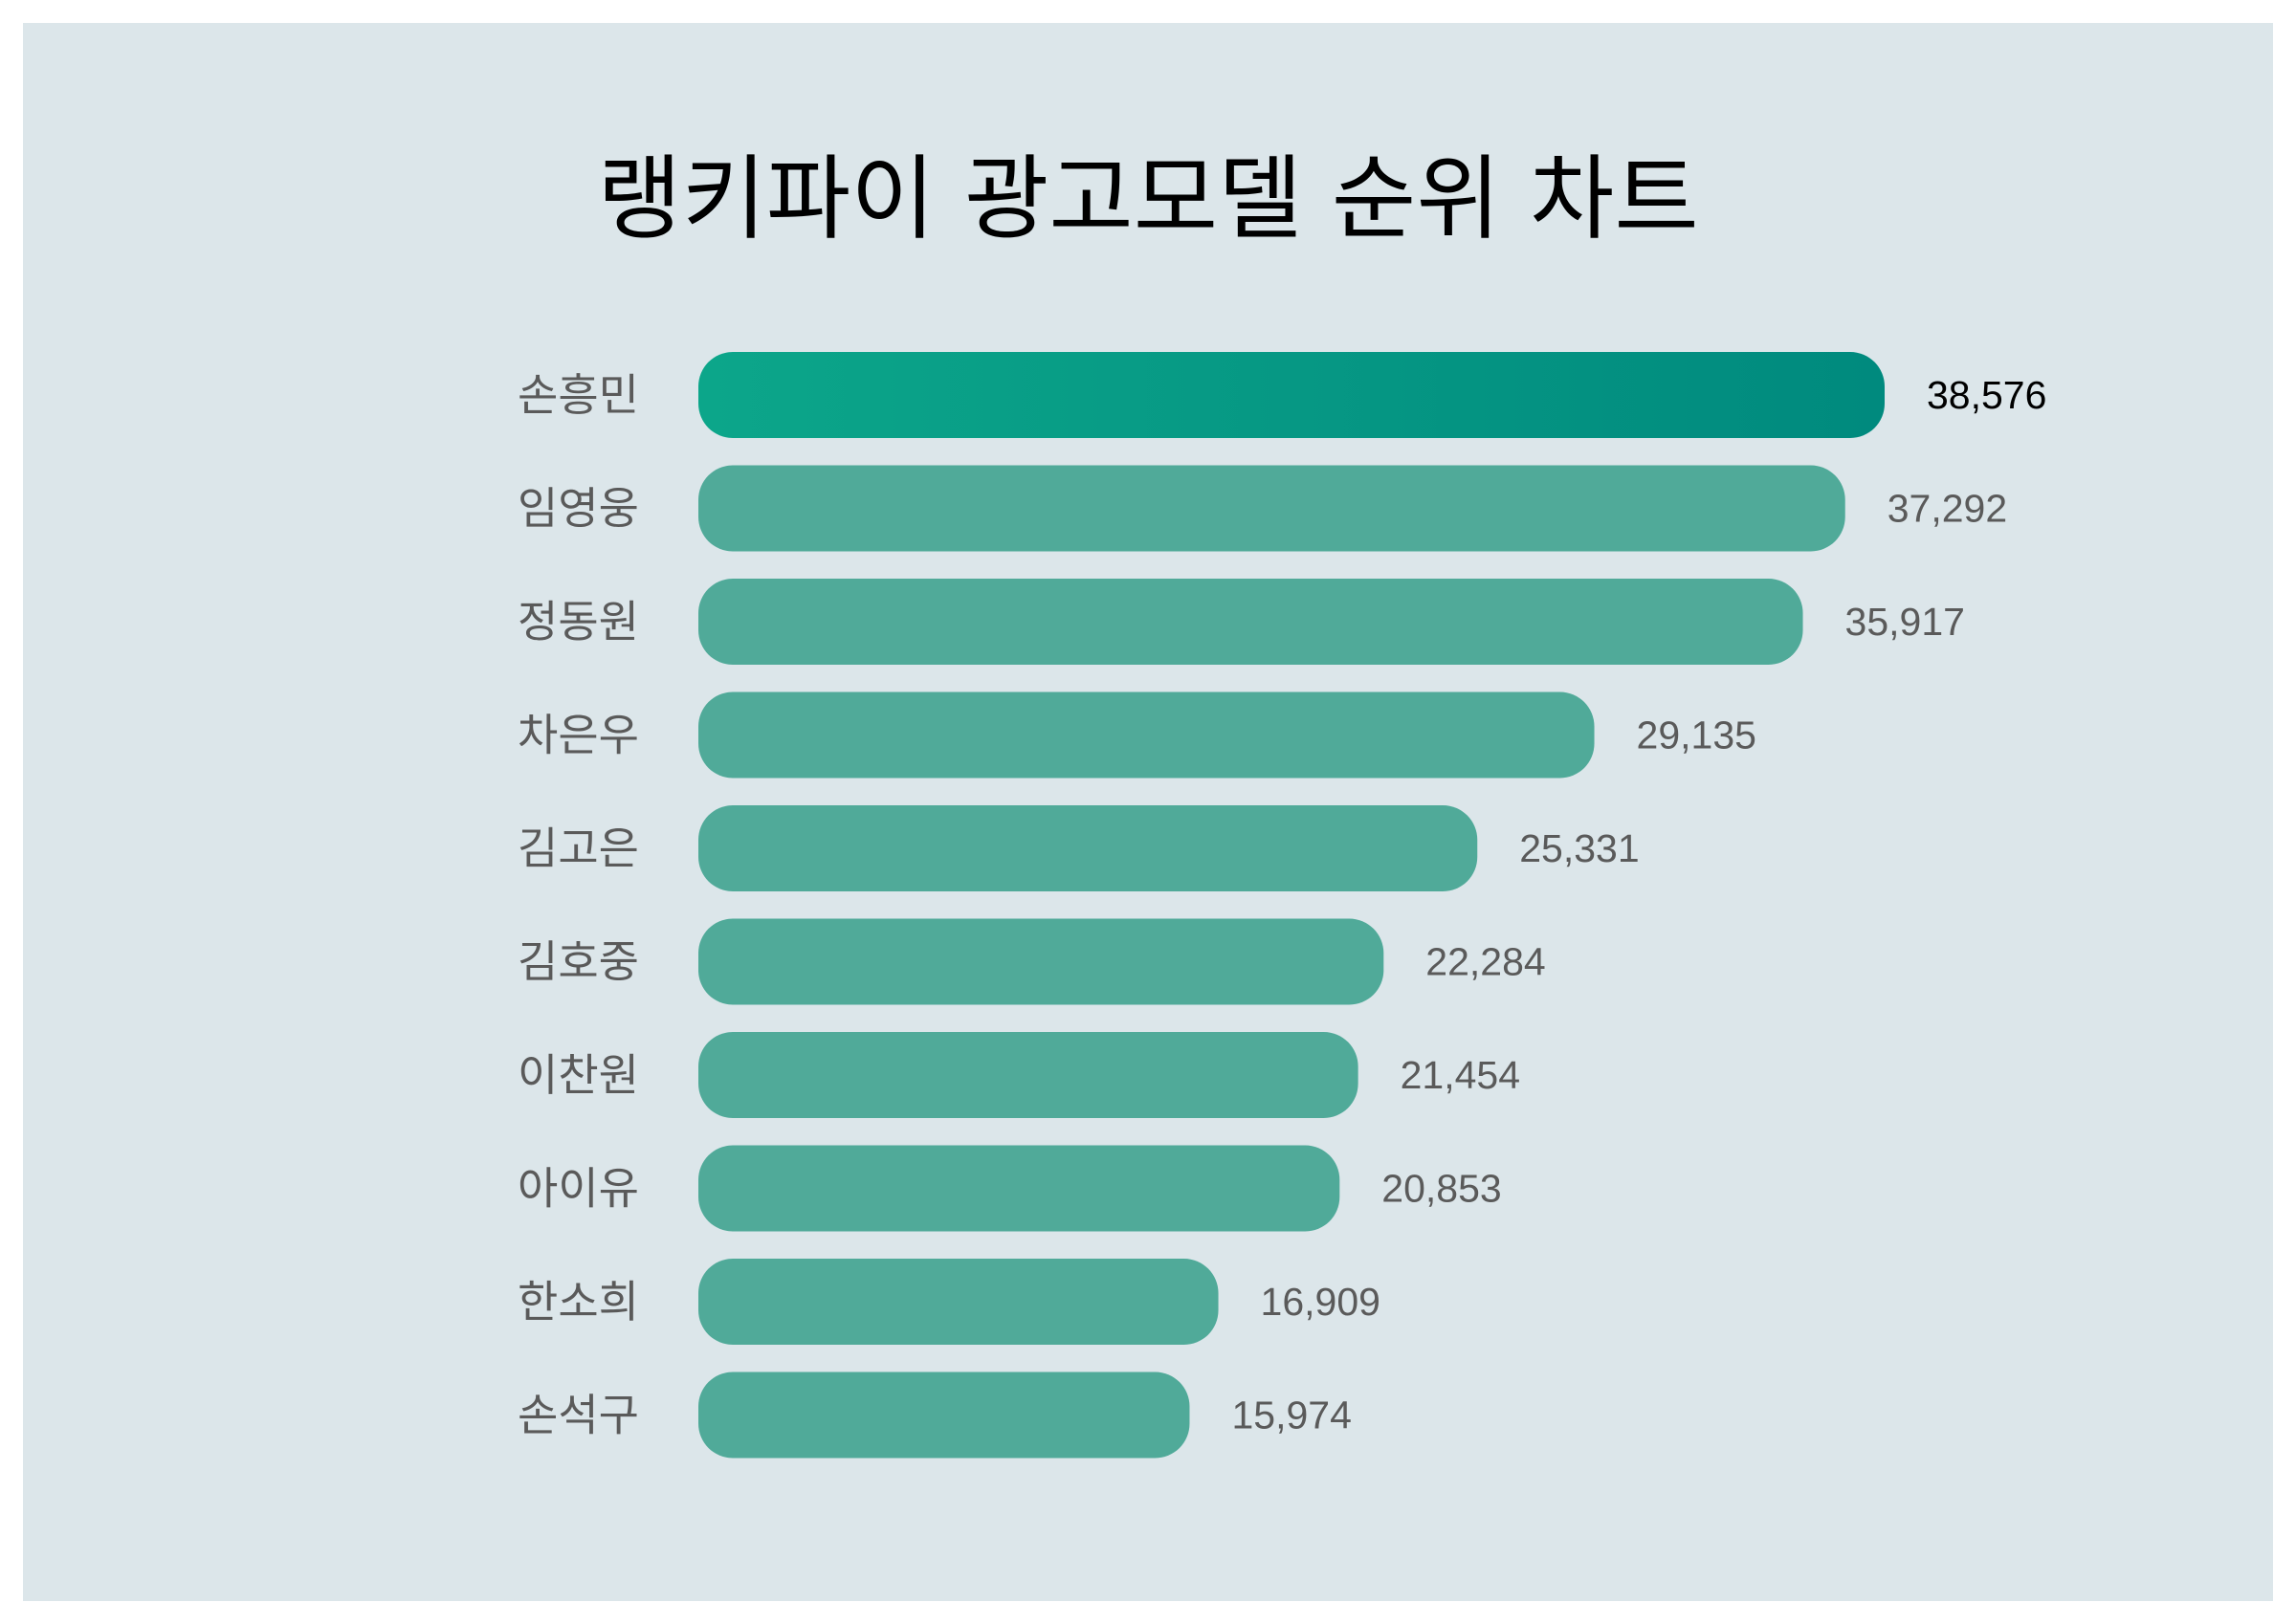 This screenshot has height=1624, width=2296. Describe the element at coordinates (578, 1075) in the screenshot. I see `category-label: 이찬원` at that location.